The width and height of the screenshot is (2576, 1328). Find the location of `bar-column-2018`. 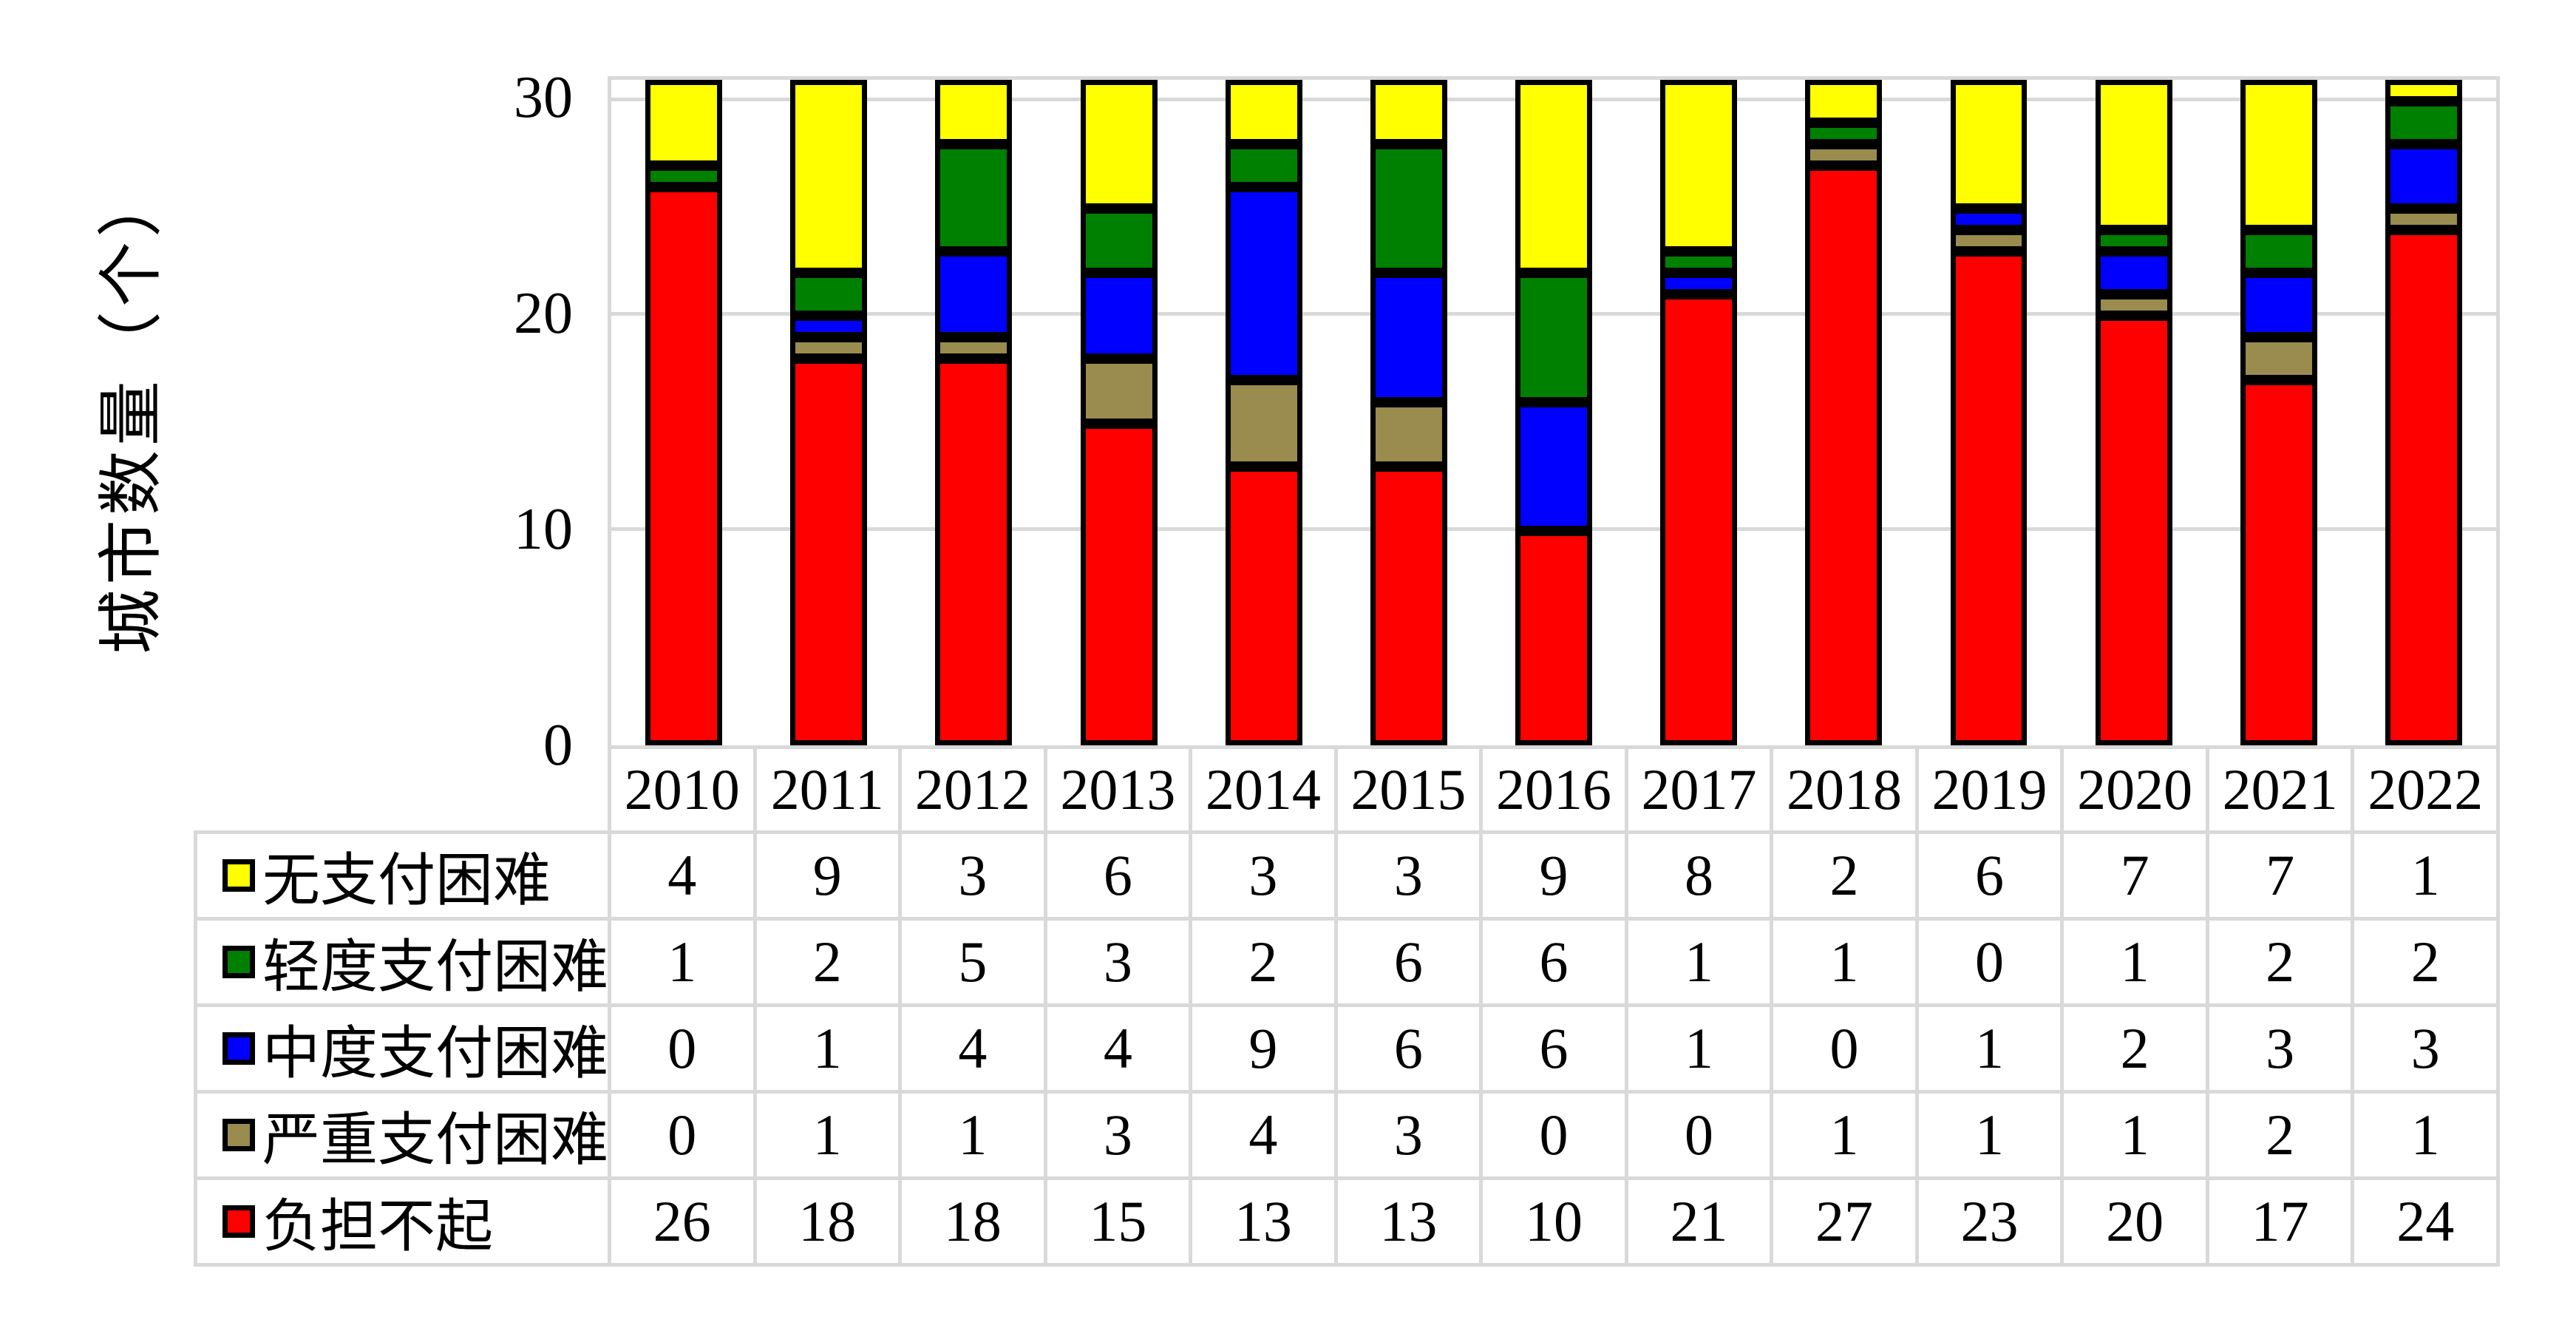

bar-column-2018 is located at coordinates (1843, 412).